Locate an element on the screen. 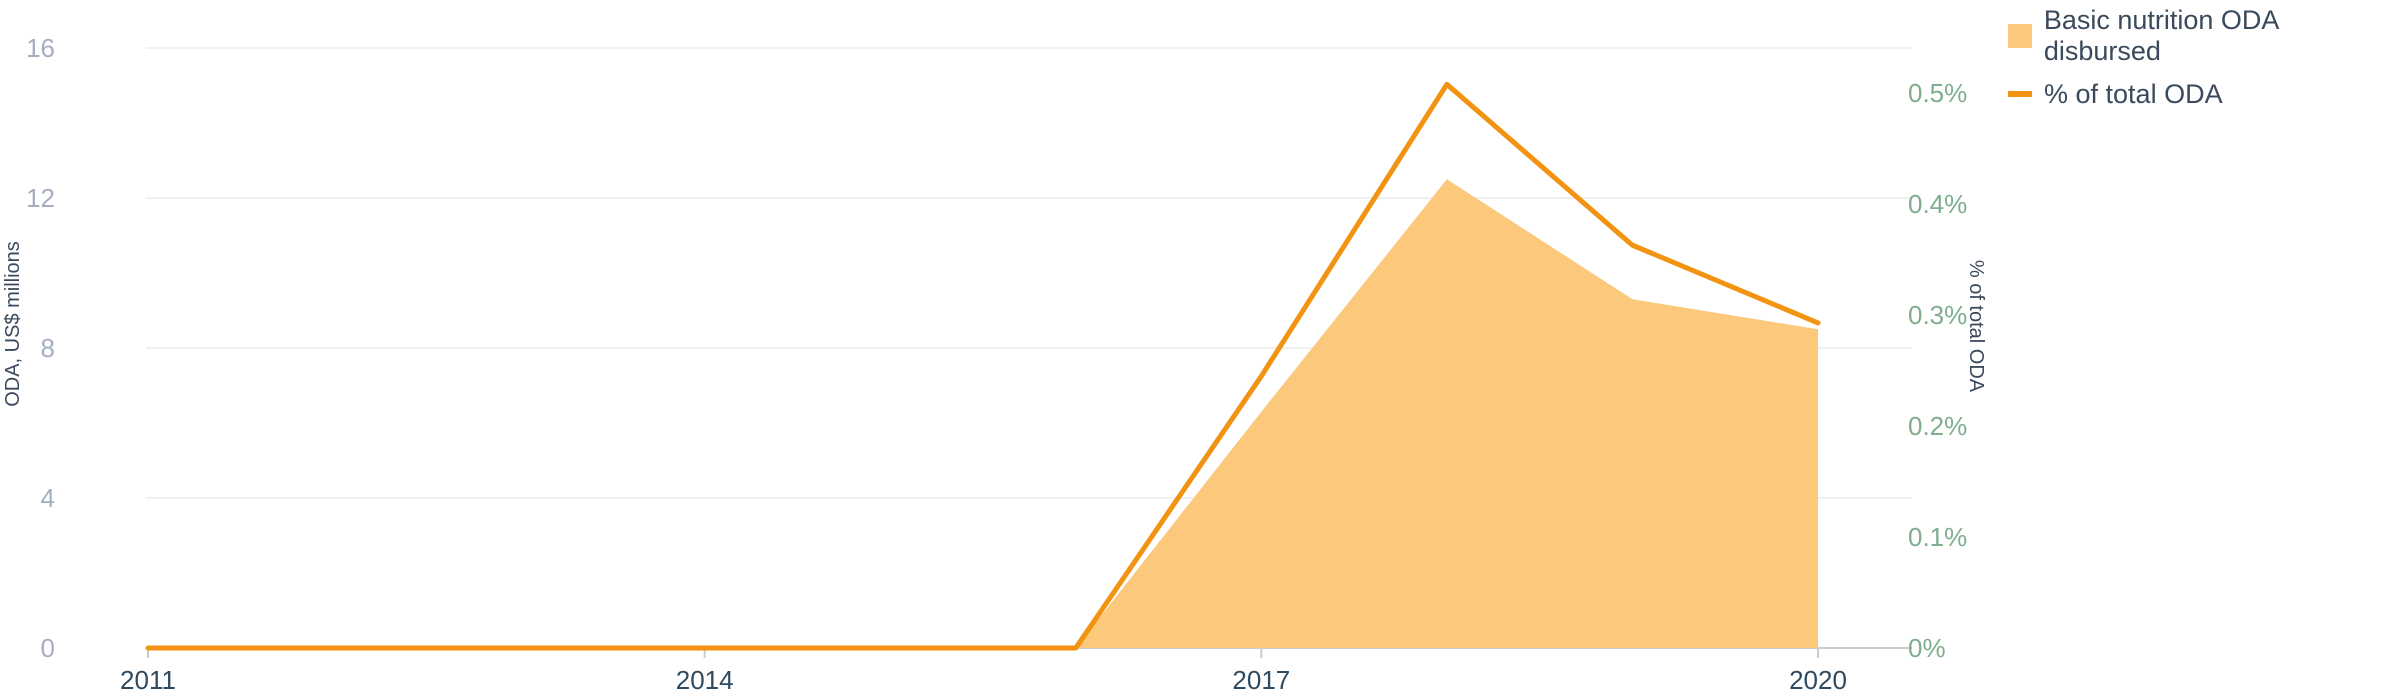  y-right-axis-title: % of total ODA is located at coordinates (1976, 326).